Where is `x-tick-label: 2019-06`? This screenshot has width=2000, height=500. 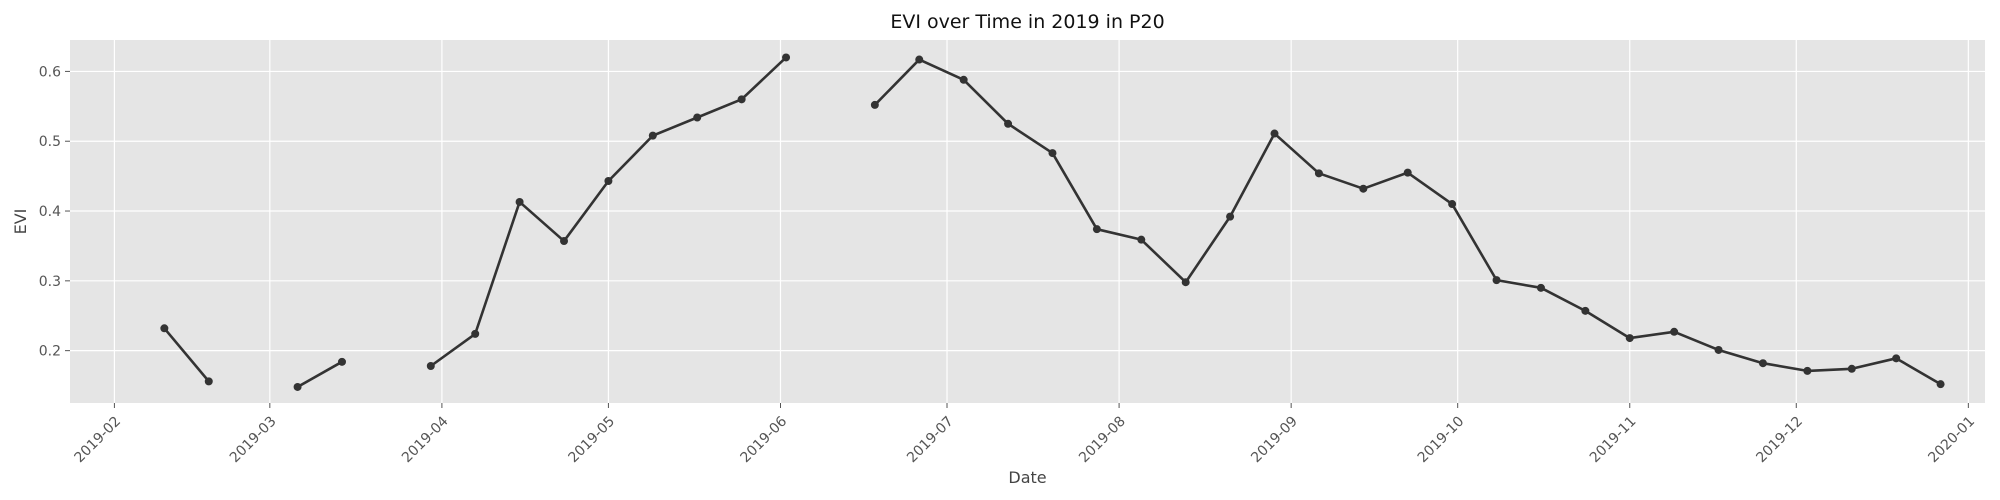 x-tick-label: 2019-06 is located at coordinates (764, 439).